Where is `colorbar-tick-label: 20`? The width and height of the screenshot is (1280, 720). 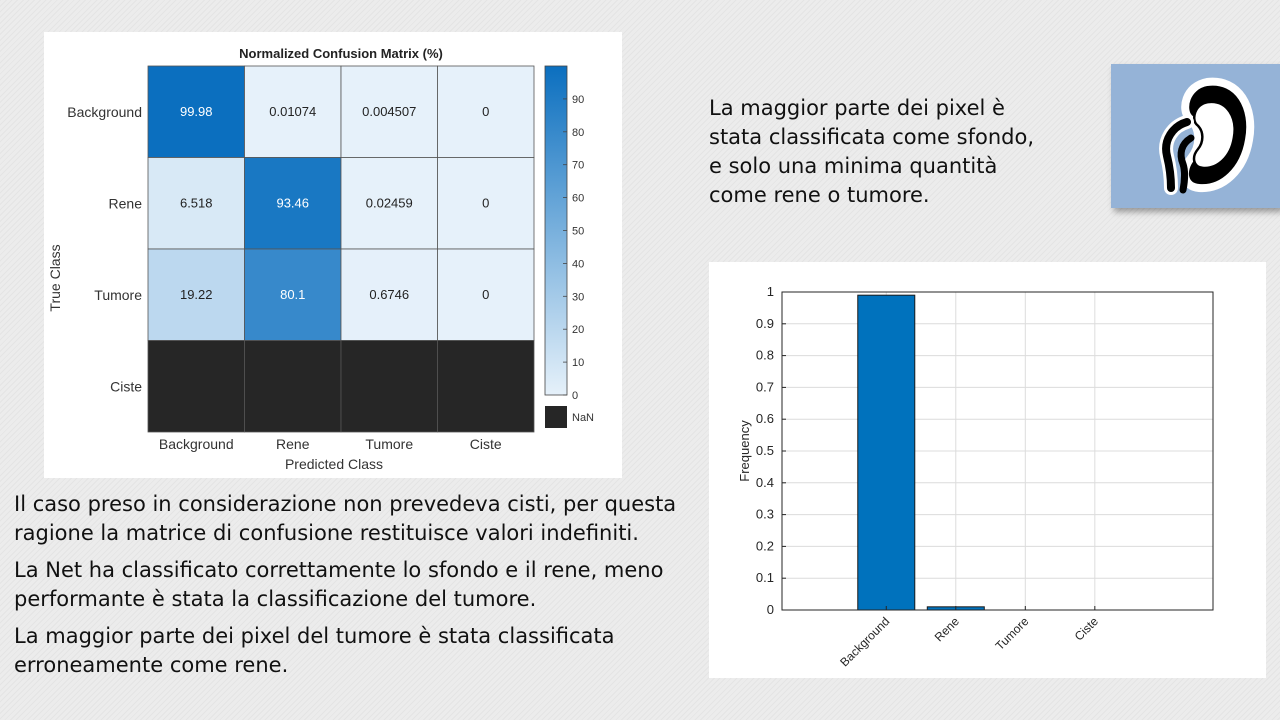
colorbar-tick-label: 20 is located at coordinates (578, 330).